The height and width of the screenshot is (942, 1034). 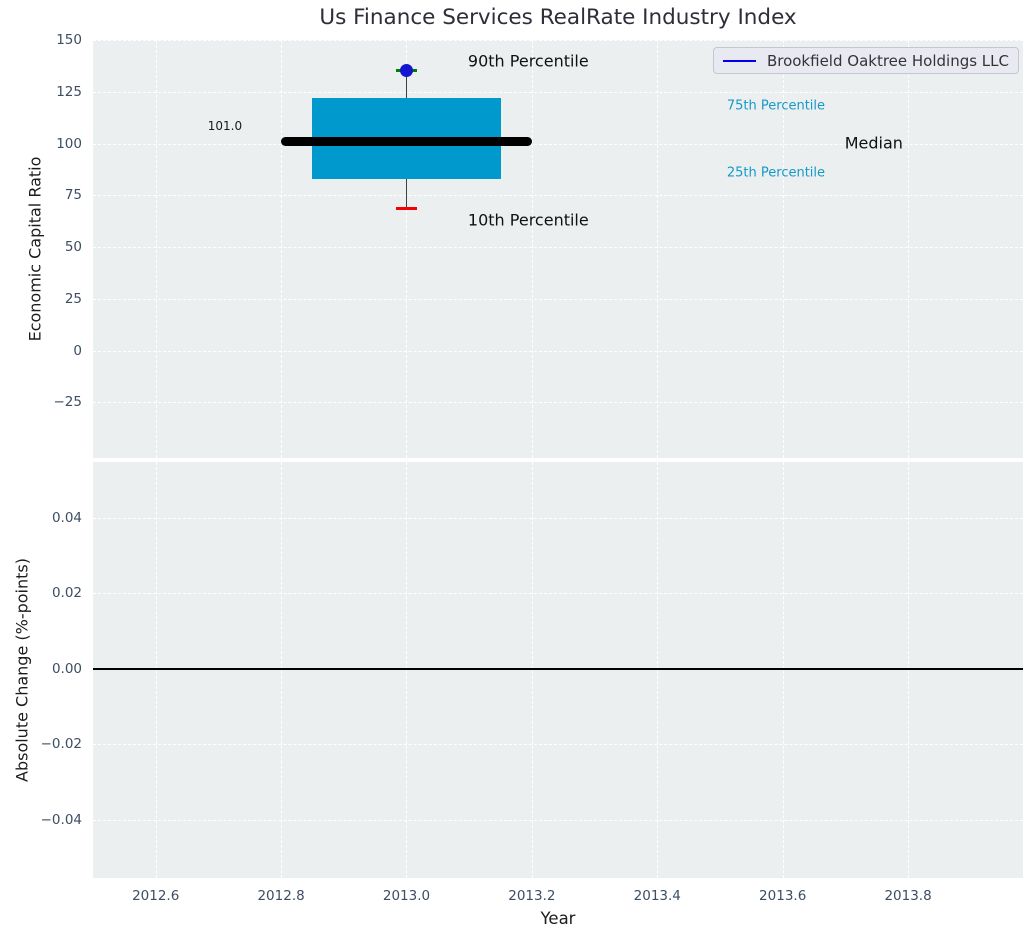 What do you see at coordinates (739, 60) in the screenshot?
I see `legend-line-sample-icon` at bounding box center [739, 60].